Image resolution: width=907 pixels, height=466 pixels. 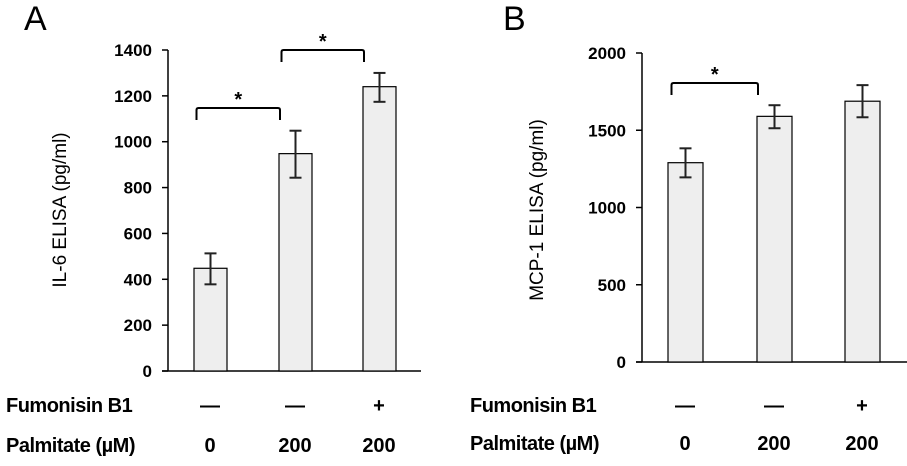 I want to click on y-tick-label: 400, so click(x=138, y=279).